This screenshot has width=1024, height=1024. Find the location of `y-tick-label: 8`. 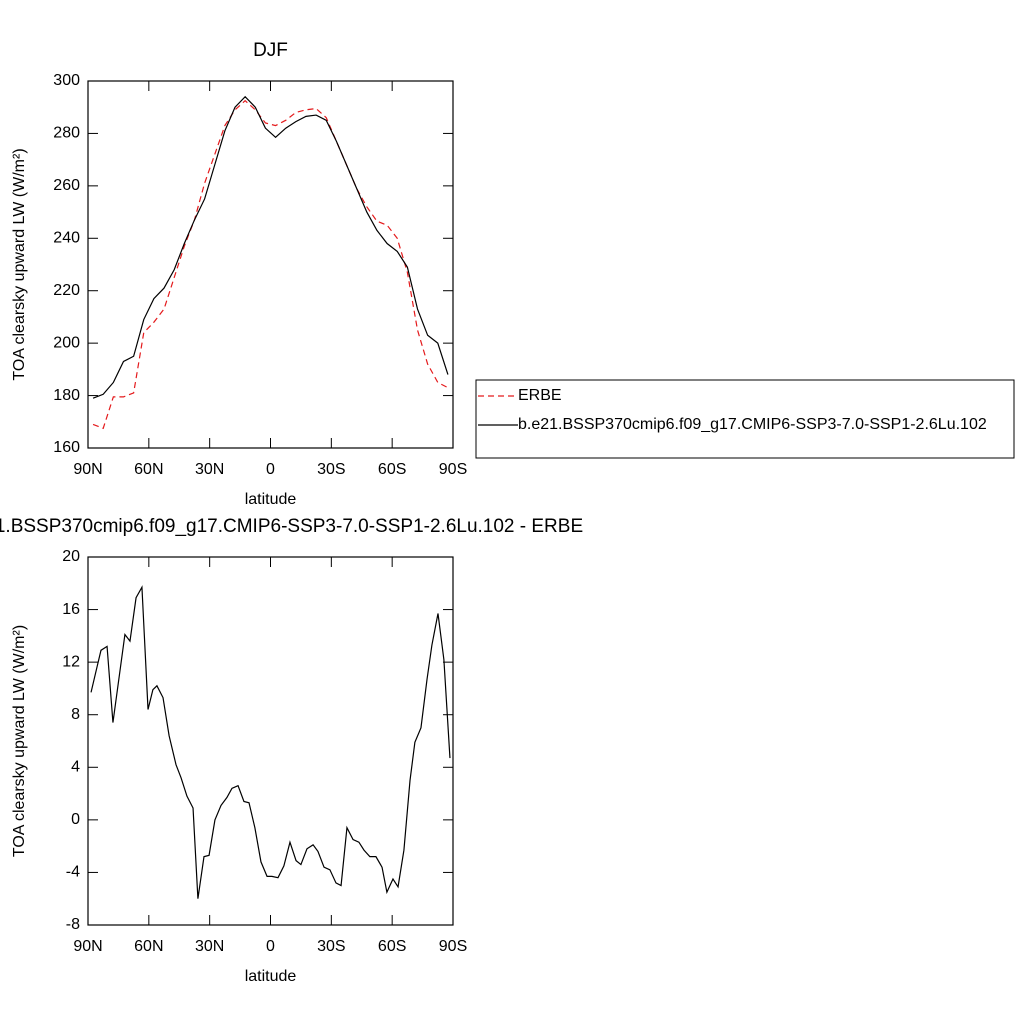

y-tick-label: 8 is located at coordinates (75, 714).